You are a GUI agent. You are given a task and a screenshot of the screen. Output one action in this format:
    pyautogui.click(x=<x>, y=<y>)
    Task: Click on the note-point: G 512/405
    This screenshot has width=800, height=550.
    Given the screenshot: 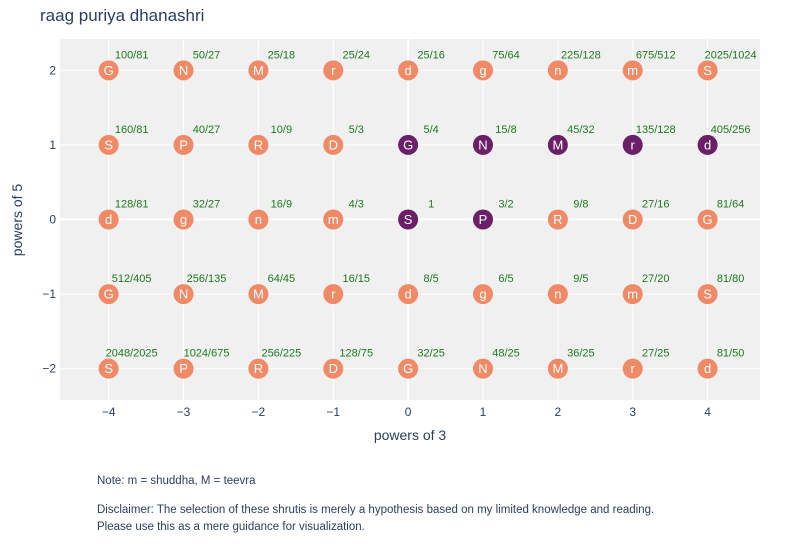 What is the action you would take?
    pyautogui.click(x=125, y=289)
    